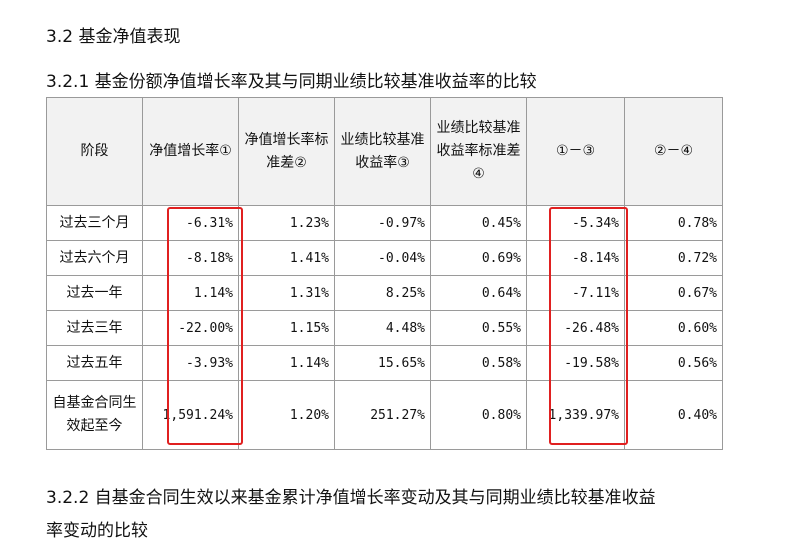  What do you see at coordinates (673, 258) in the screenshot?
I see `cell-diff-2-4: 0.72%` at bounding box center [673, 258].